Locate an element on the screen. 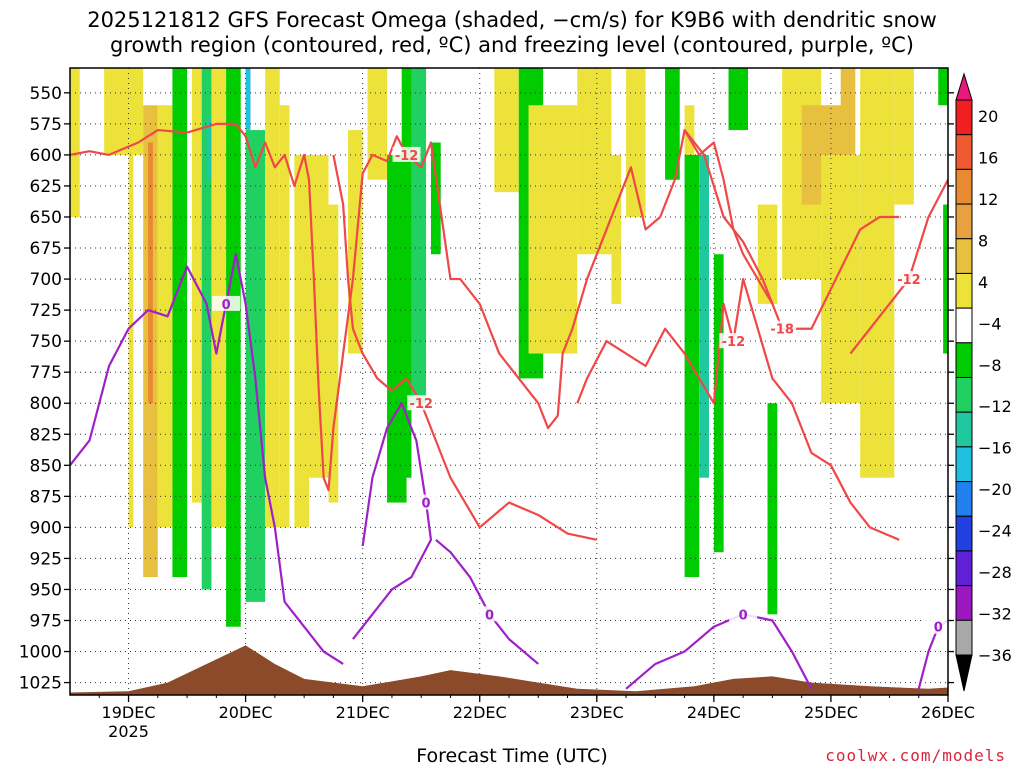  dgz-contour-label: -18 is located at coordinates (782, 330).